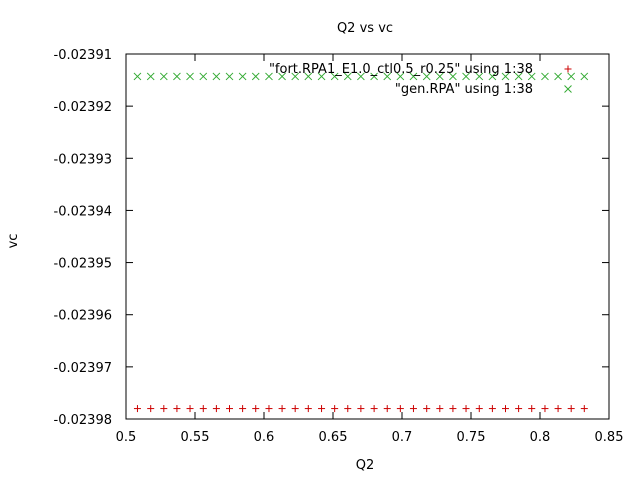 The height and width of the screenshot is (480, 640). I want to click on x-axis-label: Q2, so click(365, 465).